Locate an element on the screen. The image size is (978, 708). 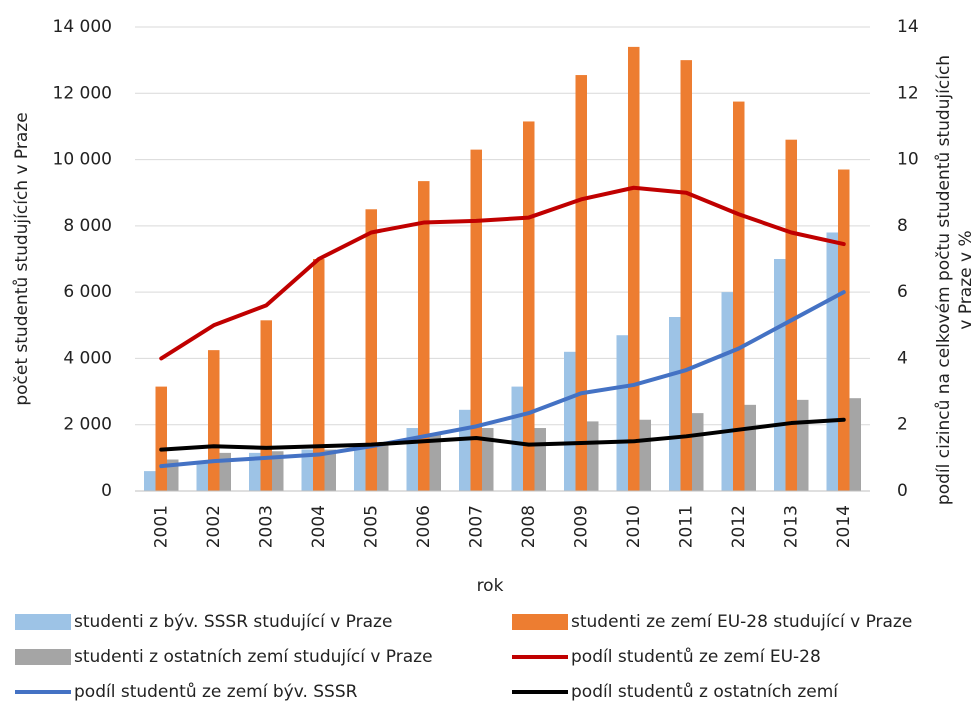
x-tick-label: 2008 is located at coordinates (529, 526).